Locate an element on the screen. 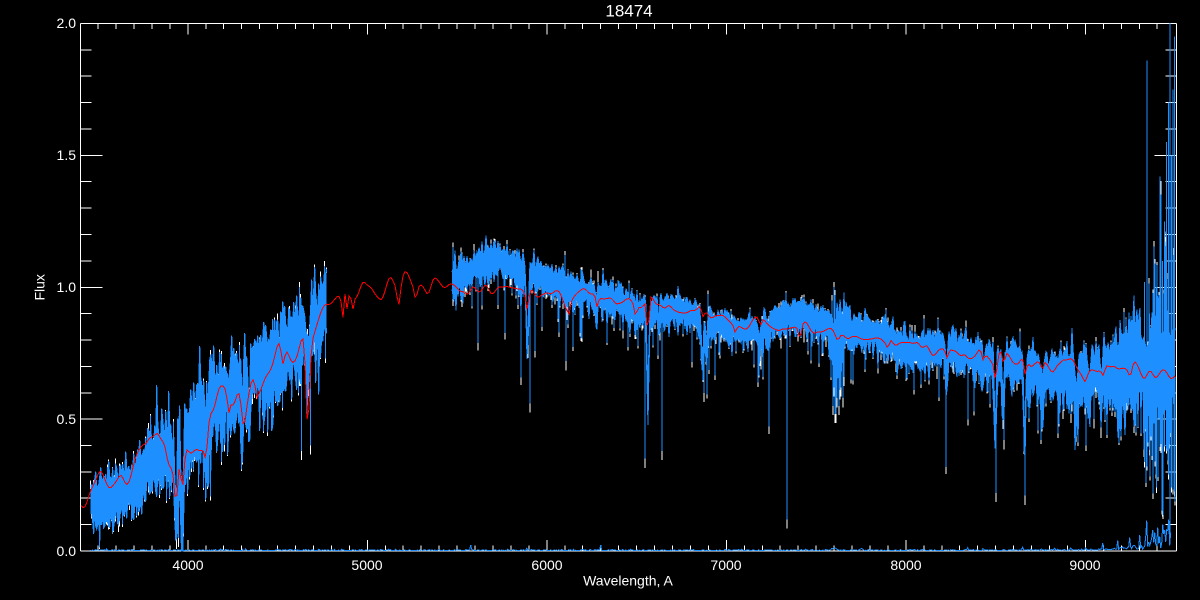 The width and height of the screenshot is (1200, 600). svg-text: 2.0 is located at coordinates (67, 23).